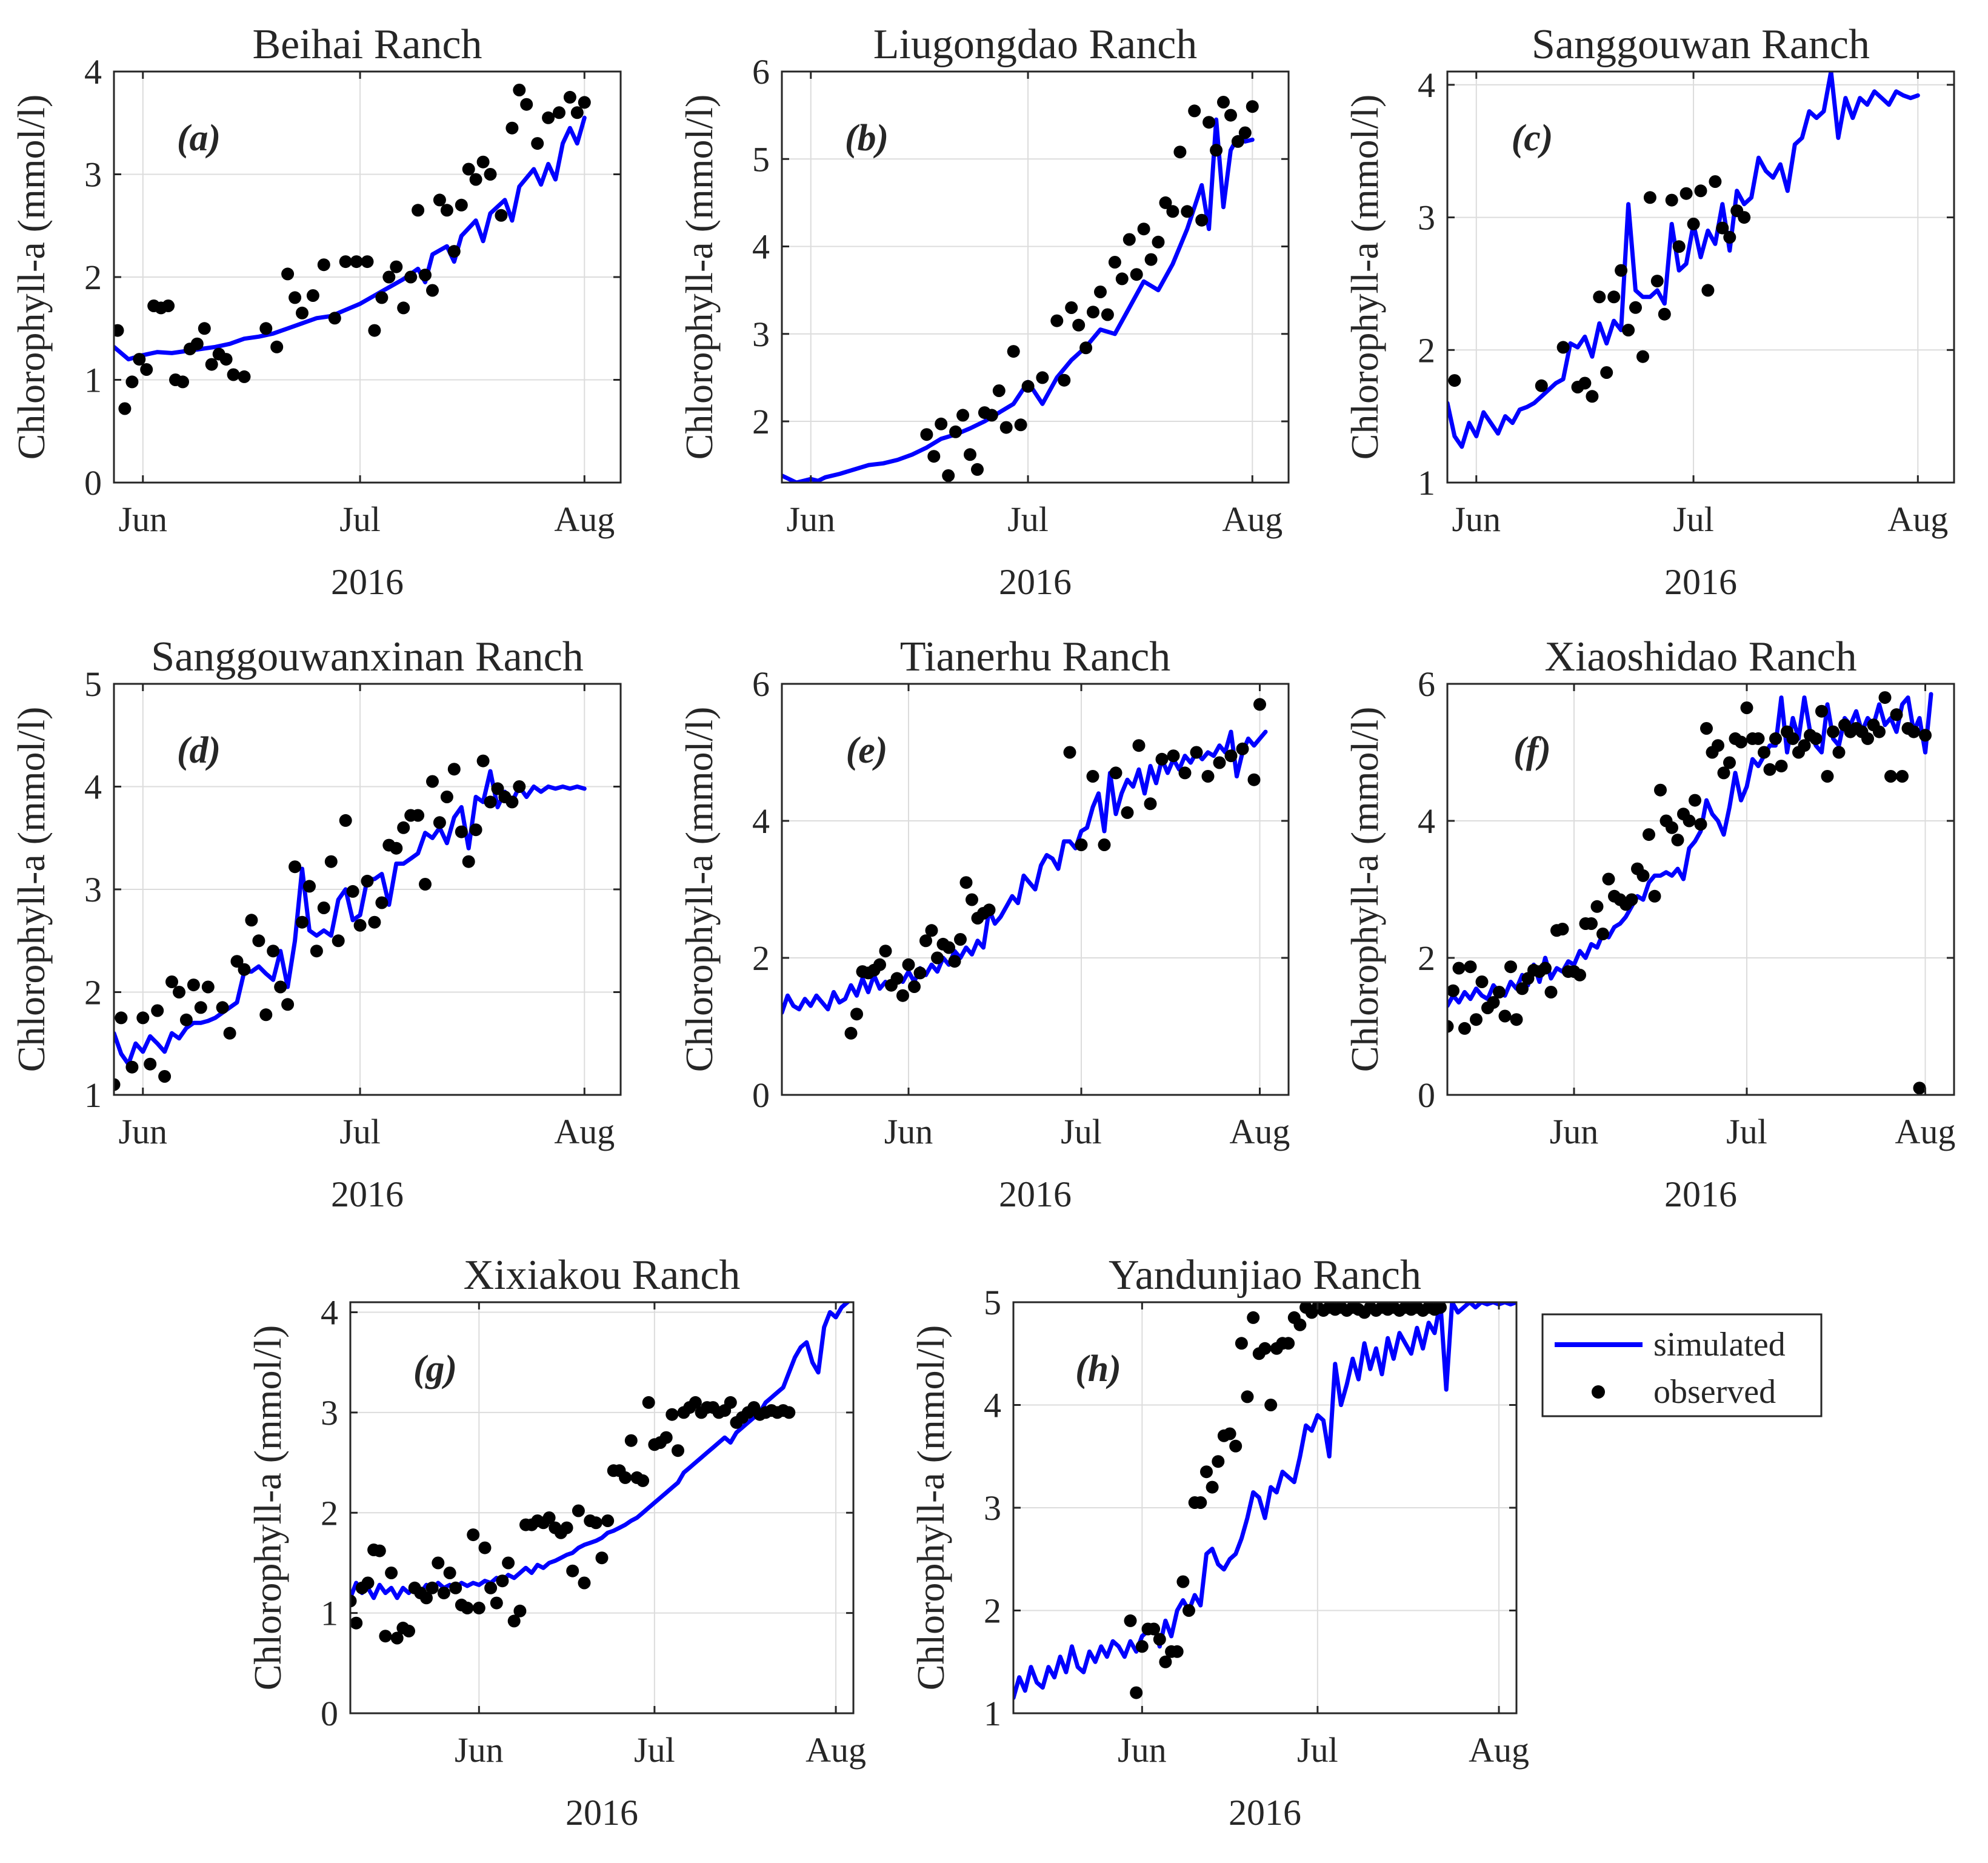  What do you see at coordinates (367, 44) in the screenshot?
I see `panel-title: Beihai Ranch` at bounding box center [367, 44].